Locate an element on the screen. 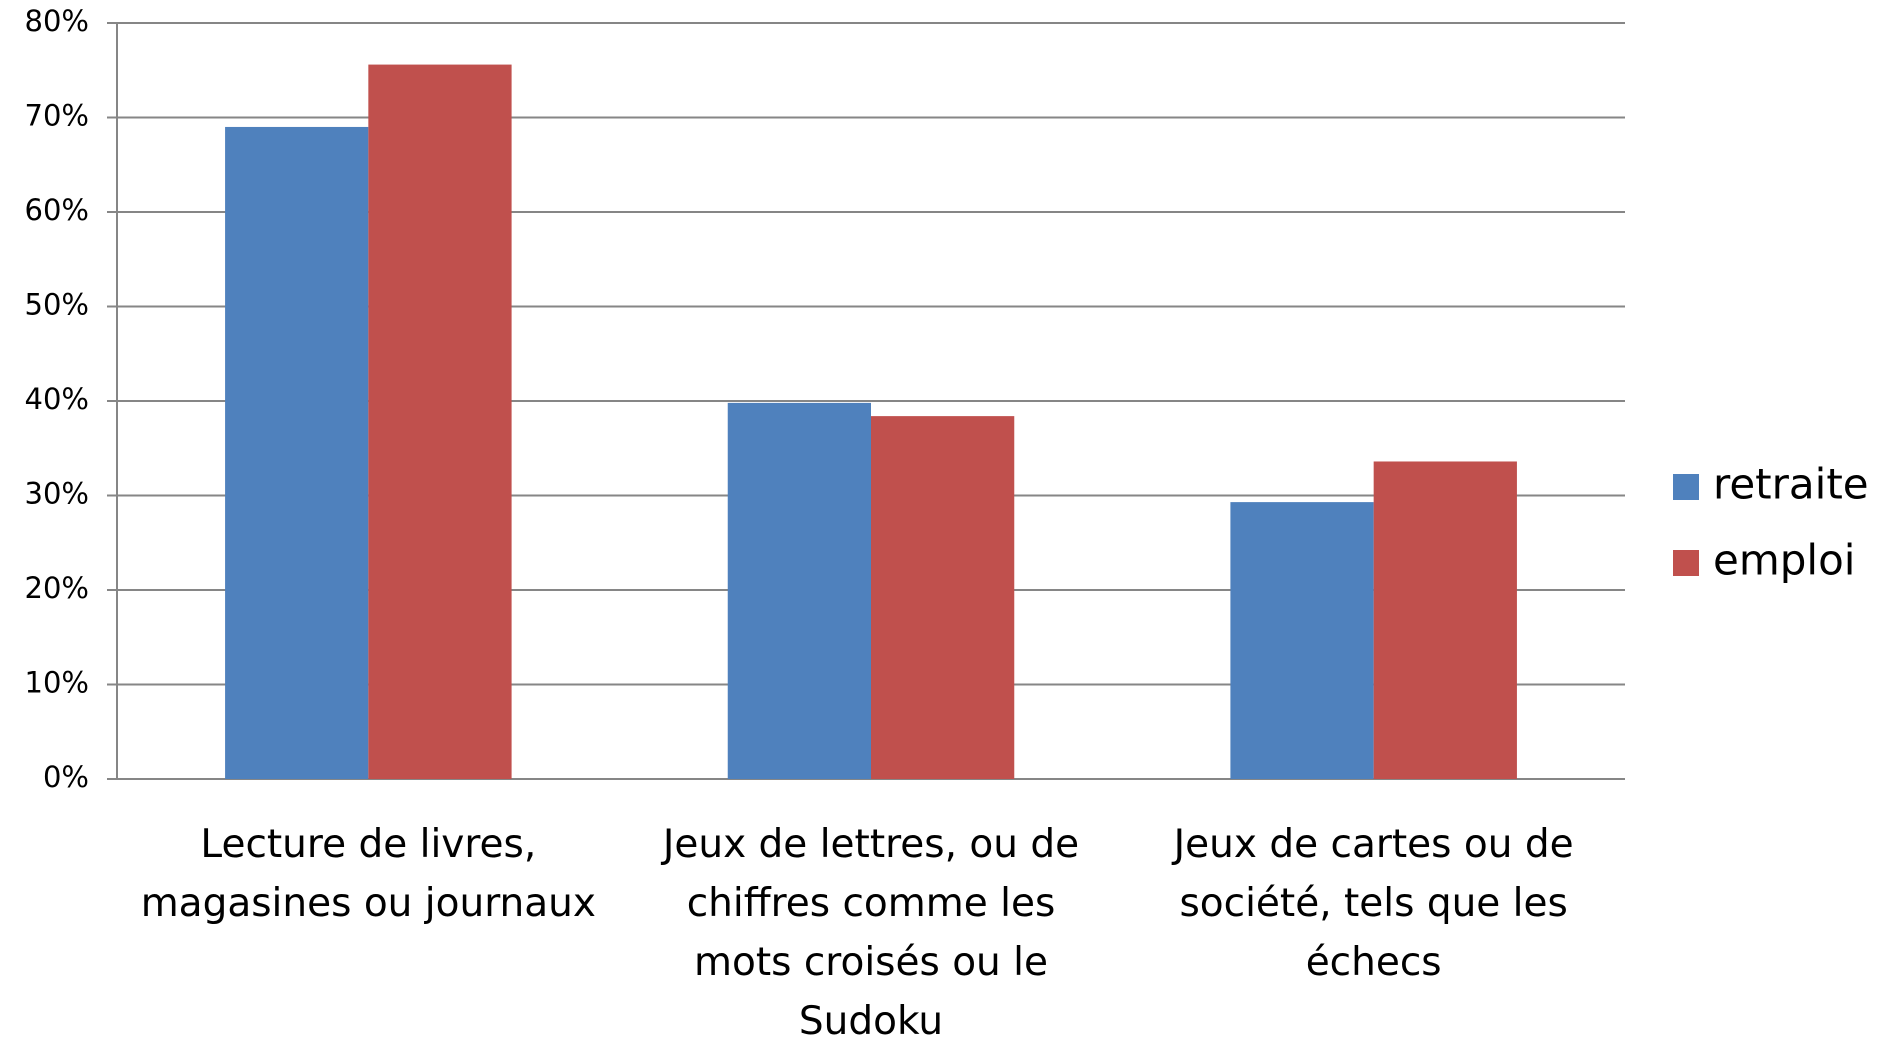 Image resolution: width=1894 pixels, height=1038 pixels. y-tick-label: 70% is located at coordinates (57, 116).